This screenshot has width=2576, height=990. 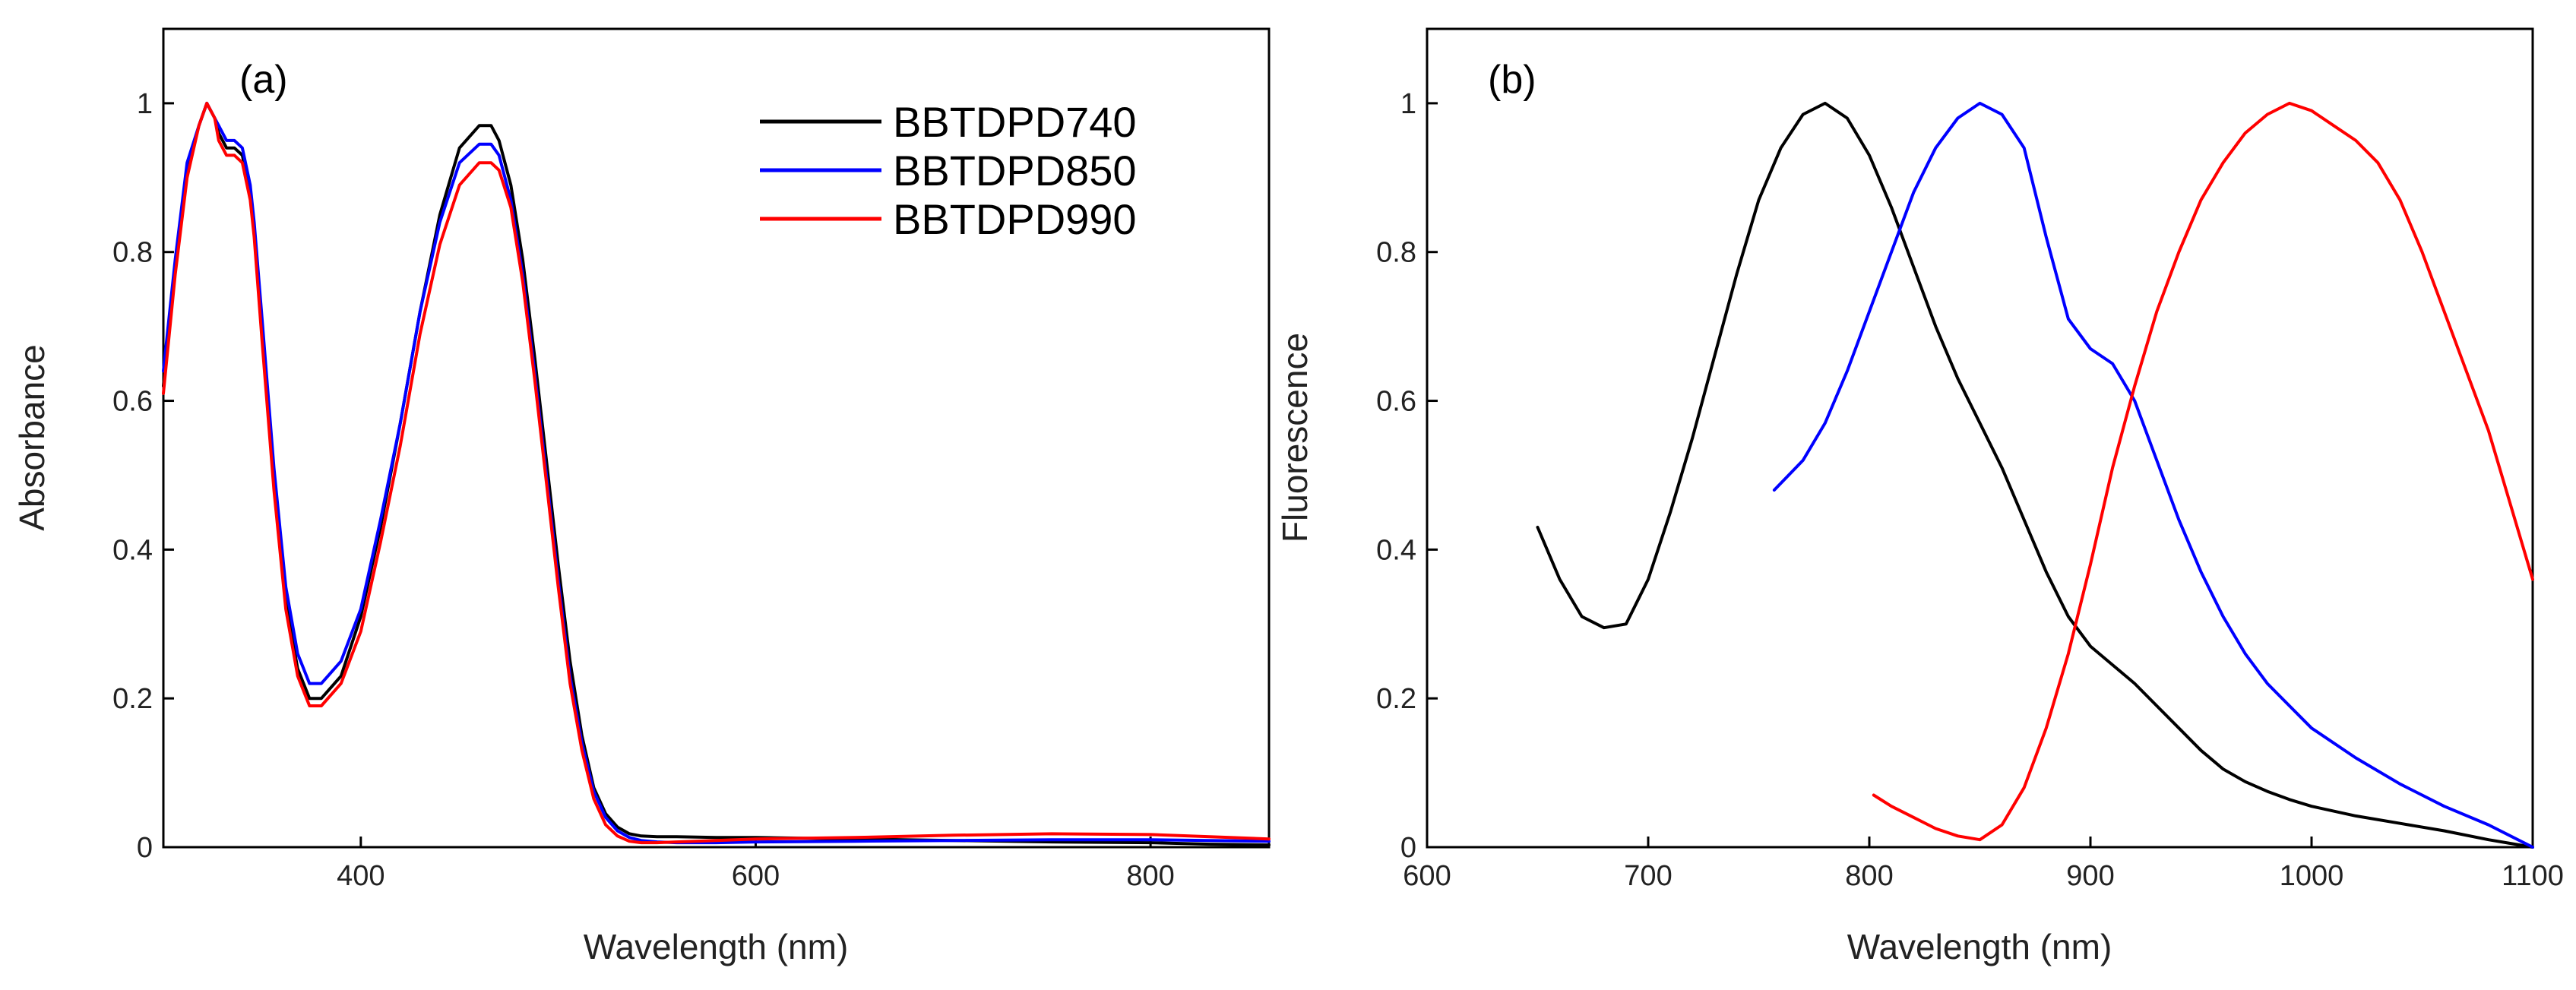 What do you see at coordinates (1396, 699) in the screenshot?
I see `fluorescence-y-tick-label: 0.2` at bounding box center [1396, 699].